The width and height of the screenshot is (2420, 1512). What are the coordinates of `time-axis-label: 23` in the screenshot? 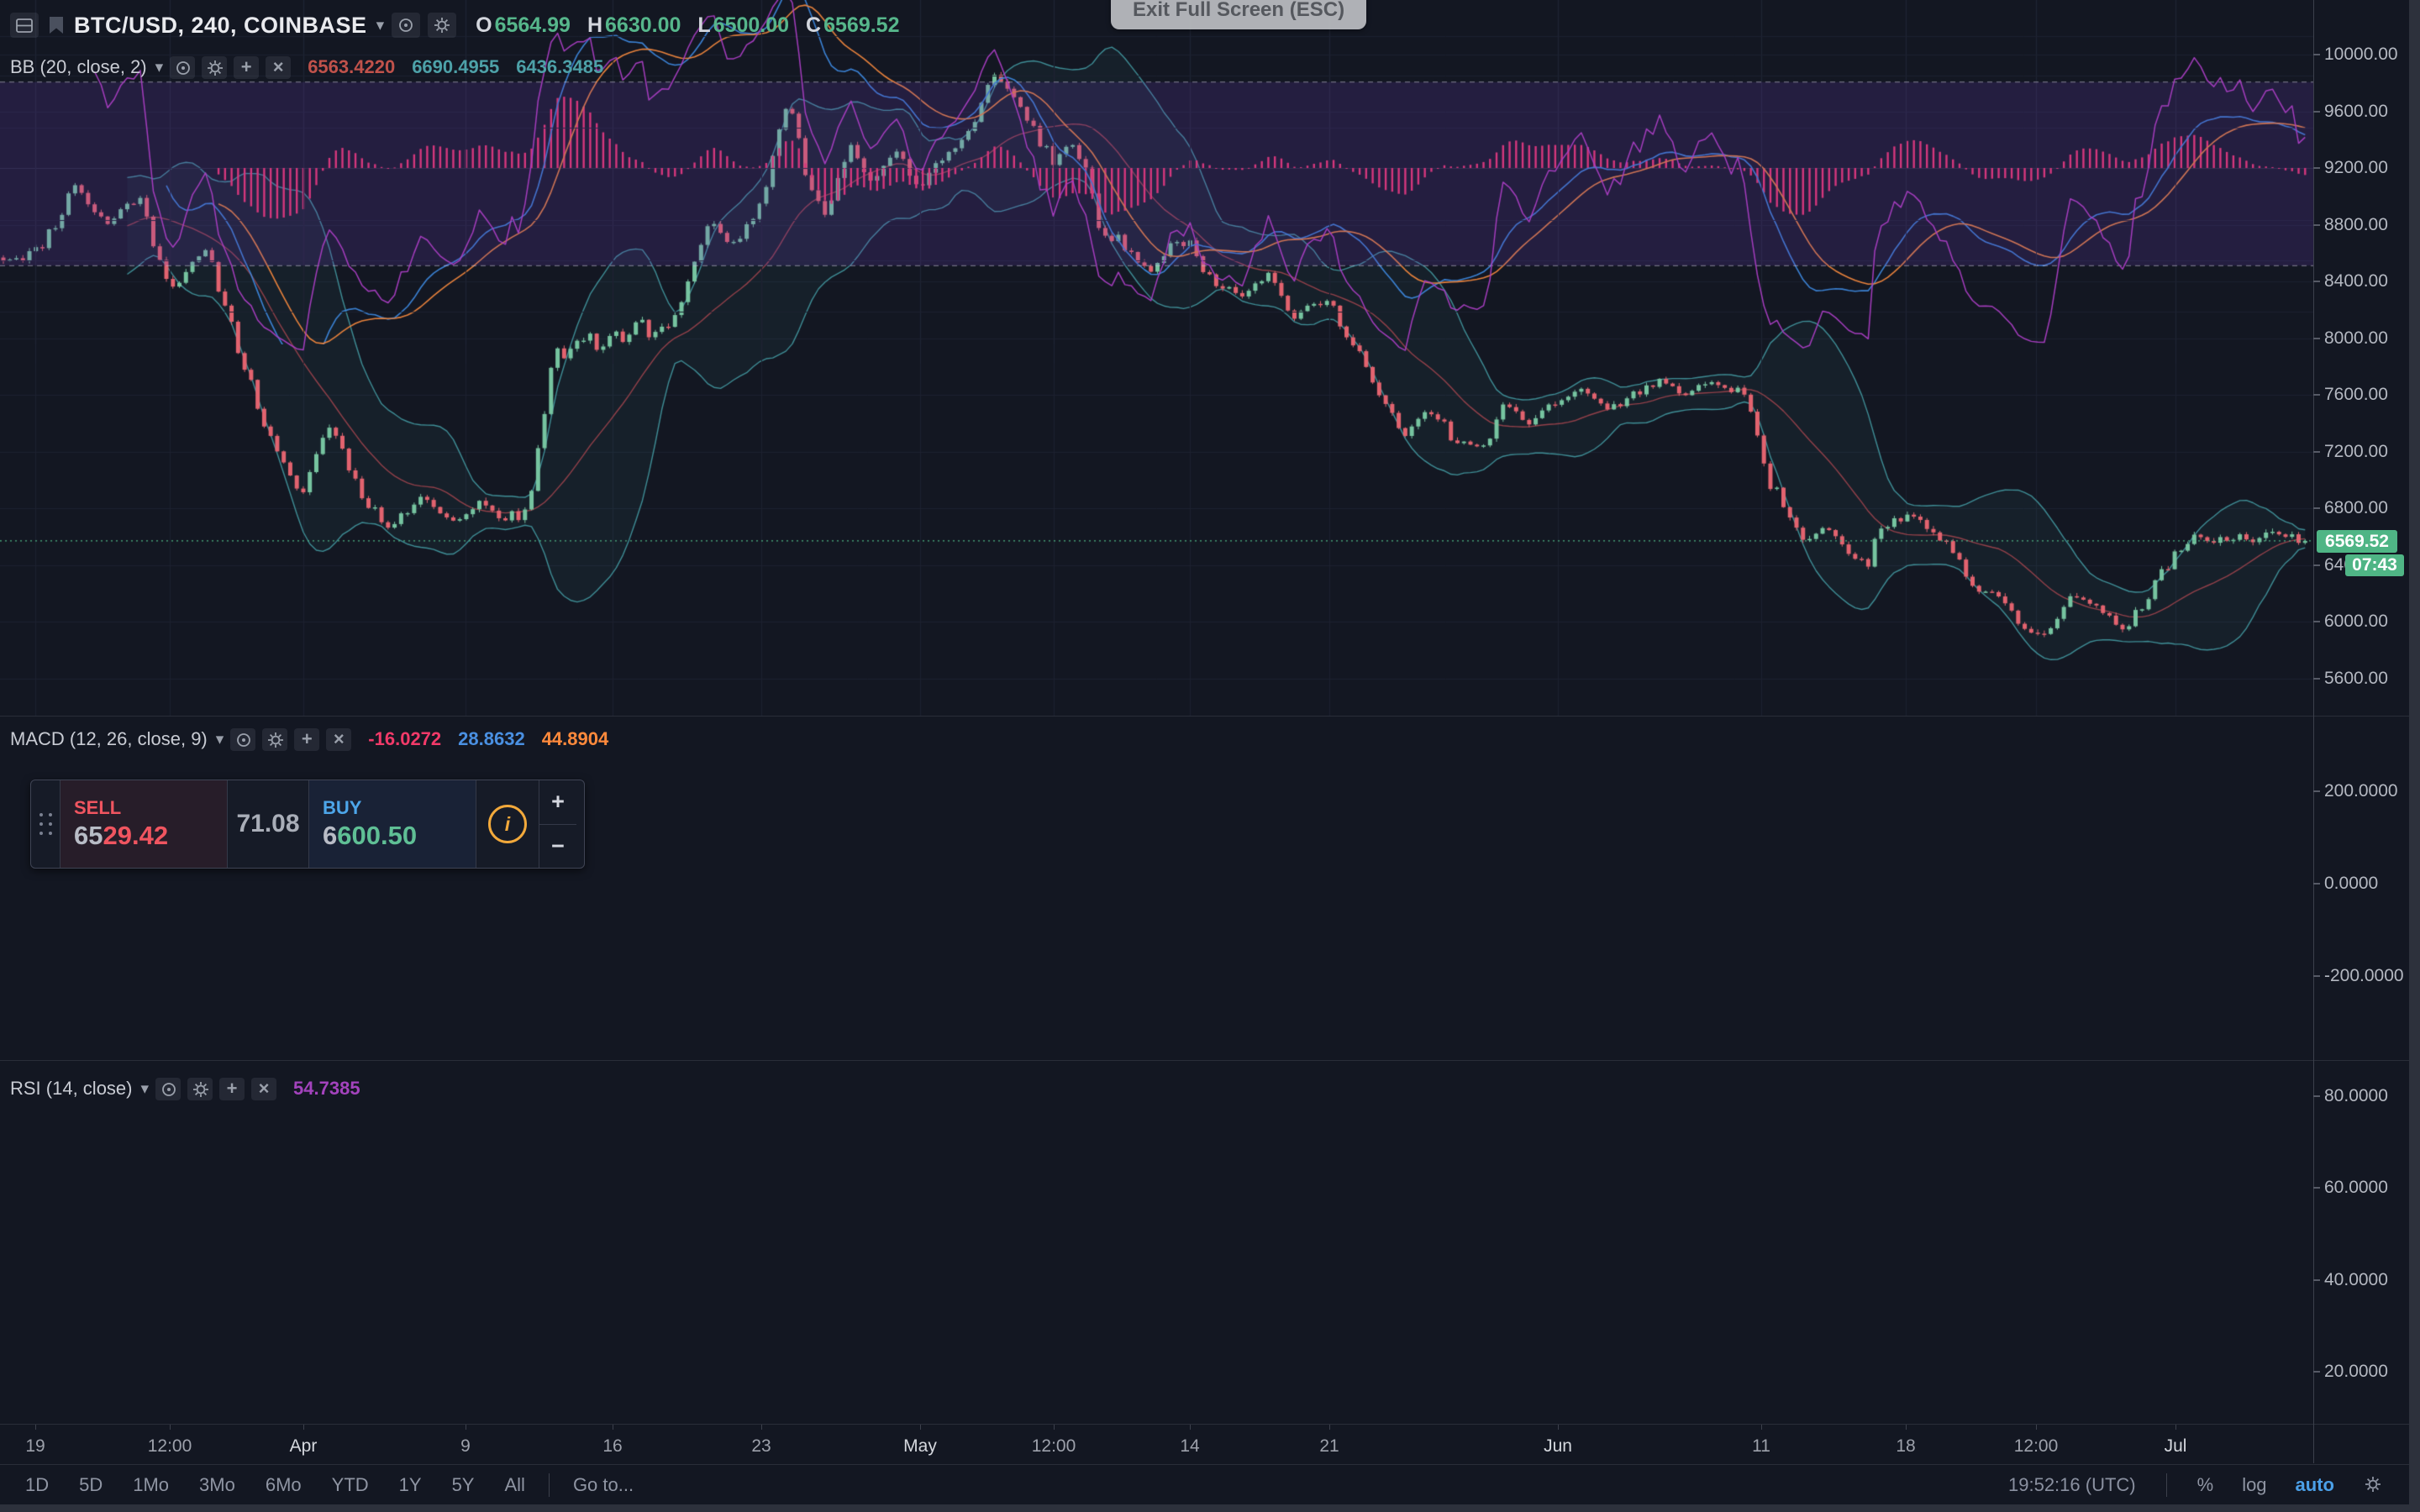 It's located at (761, 1446).